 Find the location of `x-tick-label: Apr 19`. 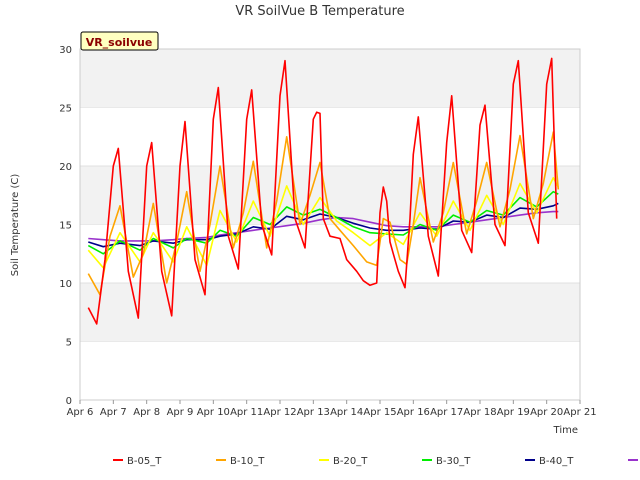

x-tick-label: Apr 19 is located at coordinates (513, 412).